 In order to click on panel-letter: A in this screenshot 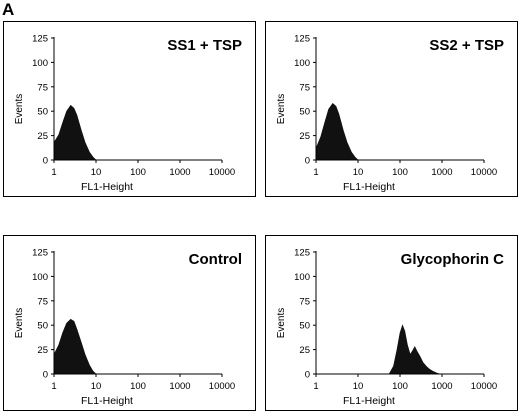, I will do `click(8, 9)`.